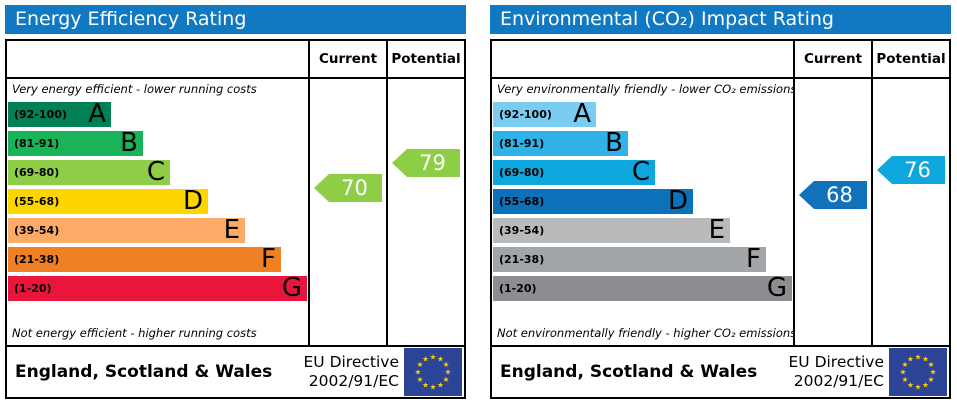 This screenshot has height=404, width=957. I want to click on potential-rating-arrow: 79, so click(426, 163).